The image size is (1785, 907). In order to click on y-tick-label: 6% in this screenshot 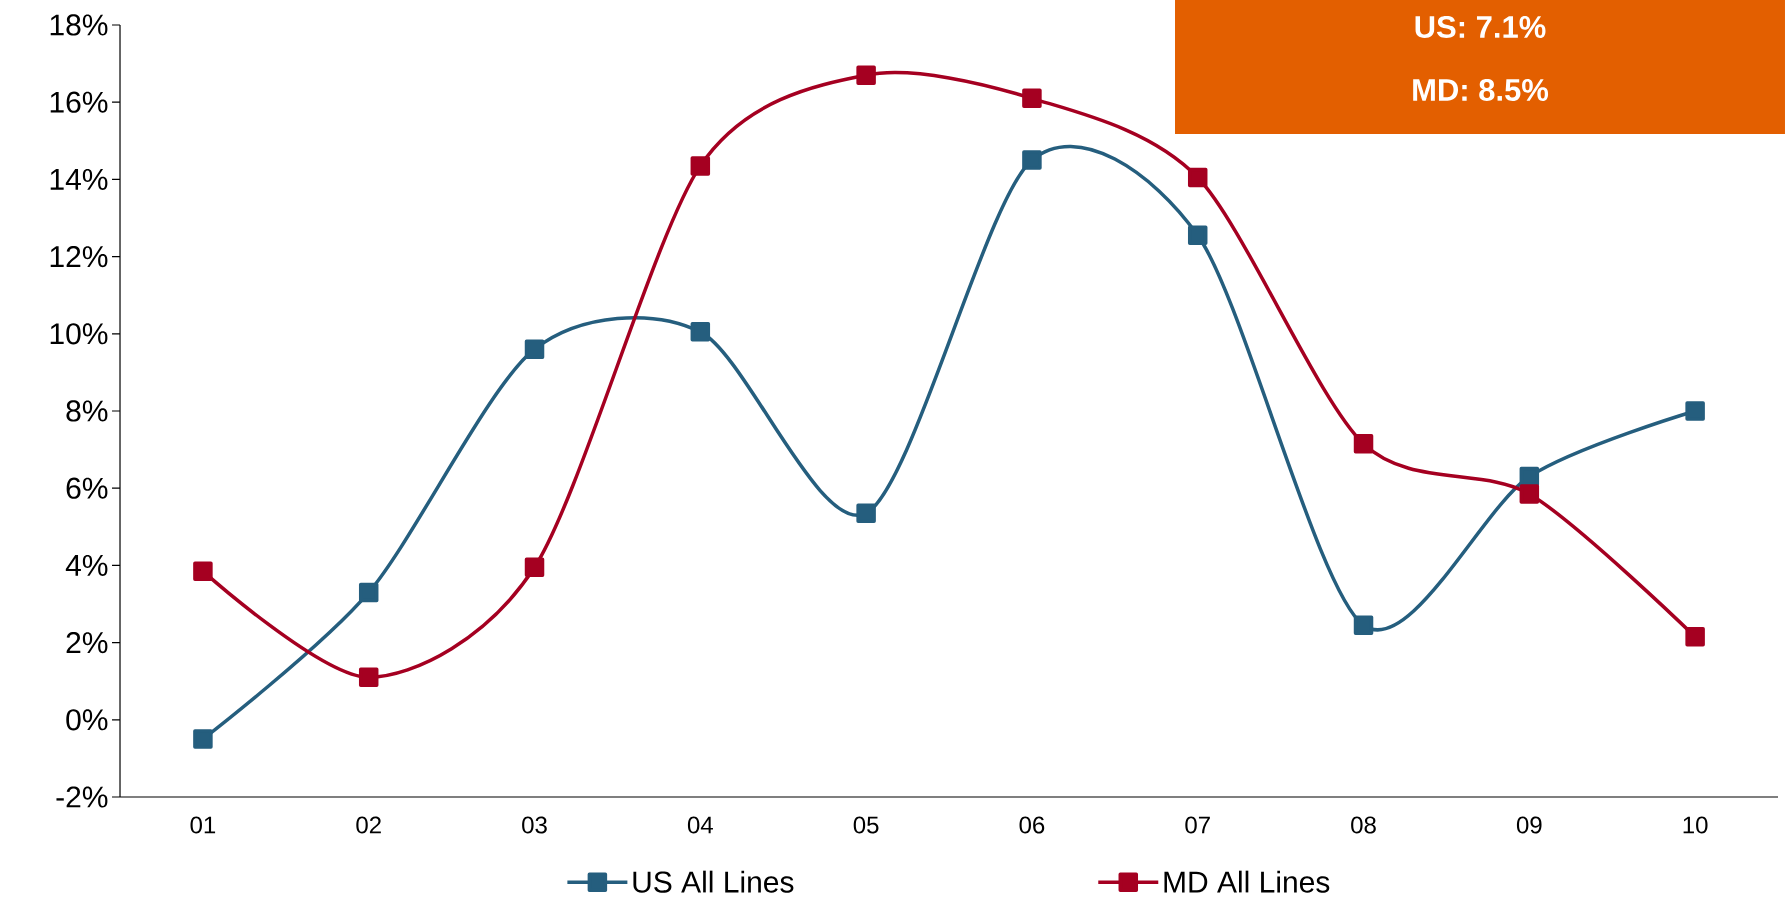, I will do `click(87, 488)`.